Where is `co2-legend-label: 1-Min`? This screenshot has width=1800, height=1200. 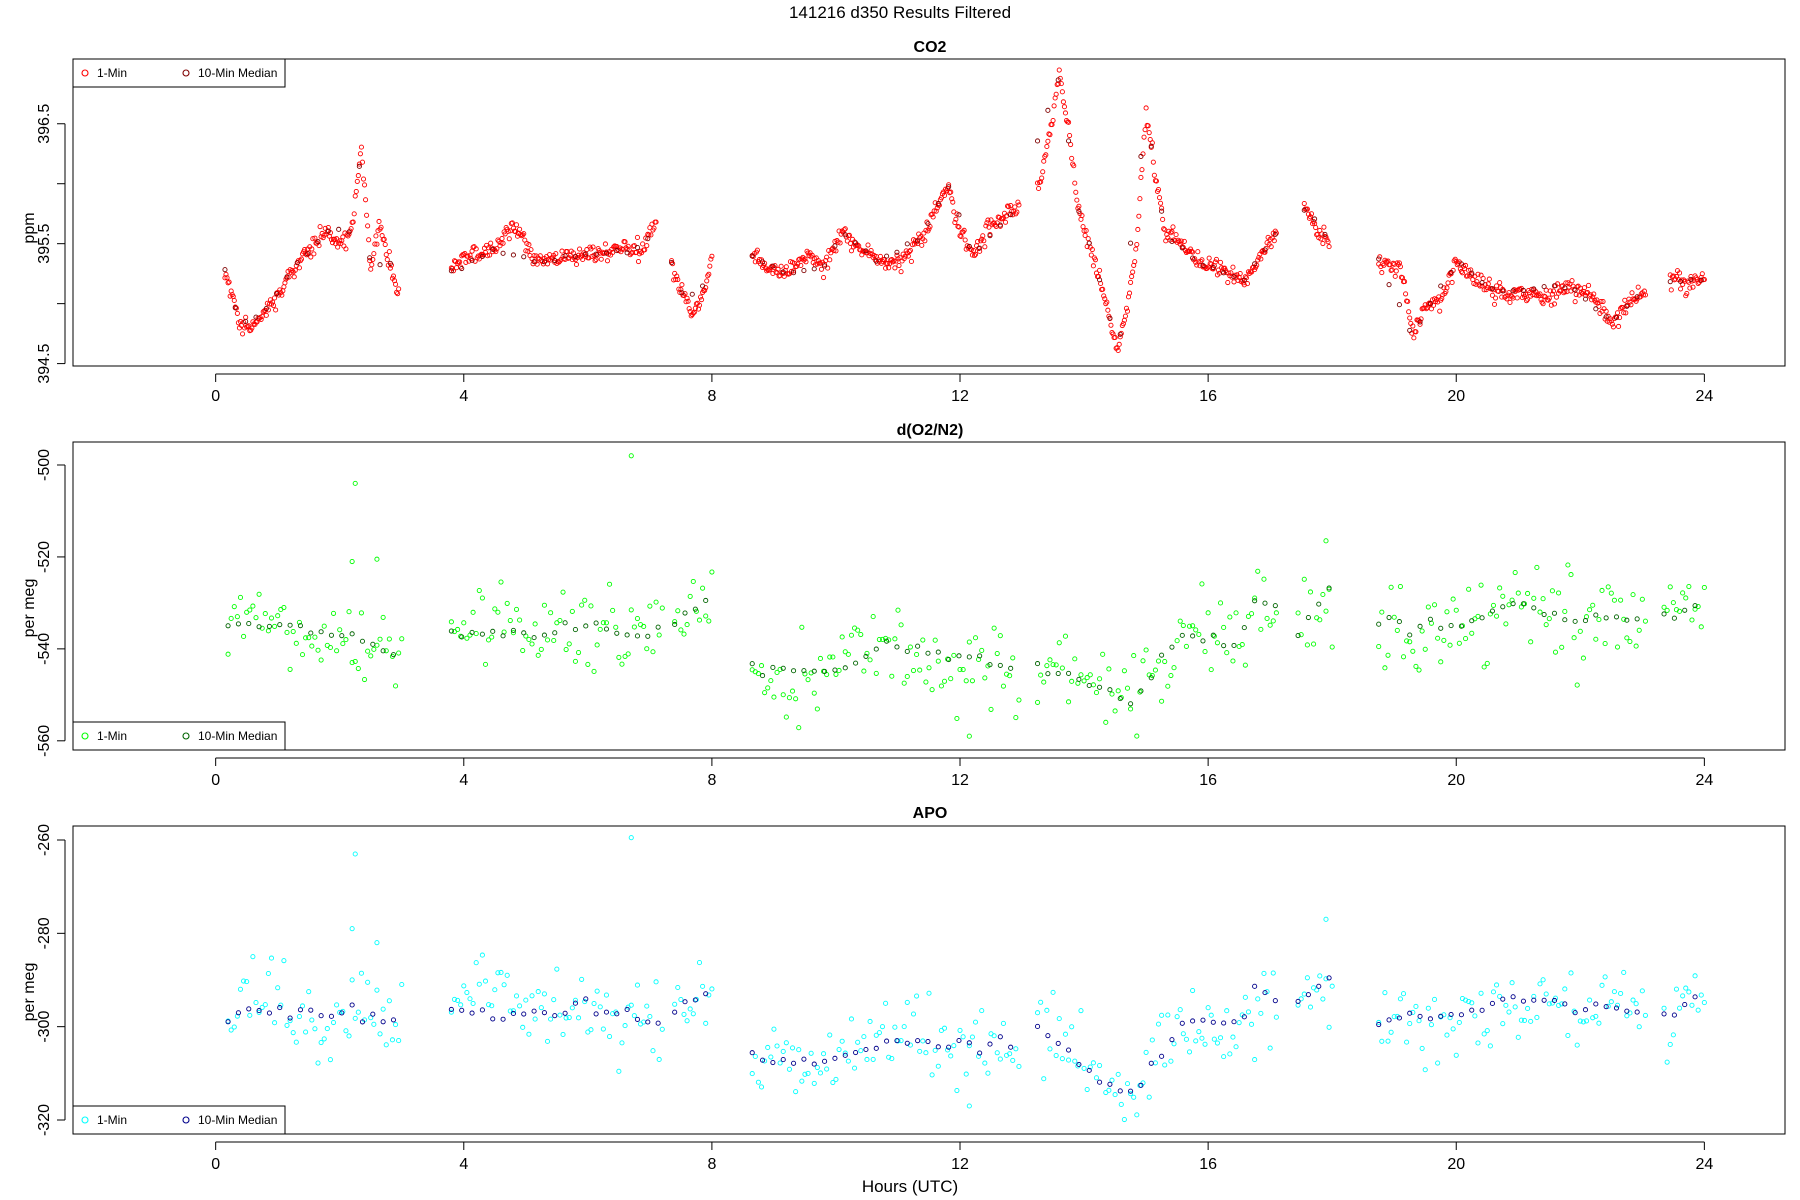 co2-legend-label: 1-Min is located at coordinates (112, 73).